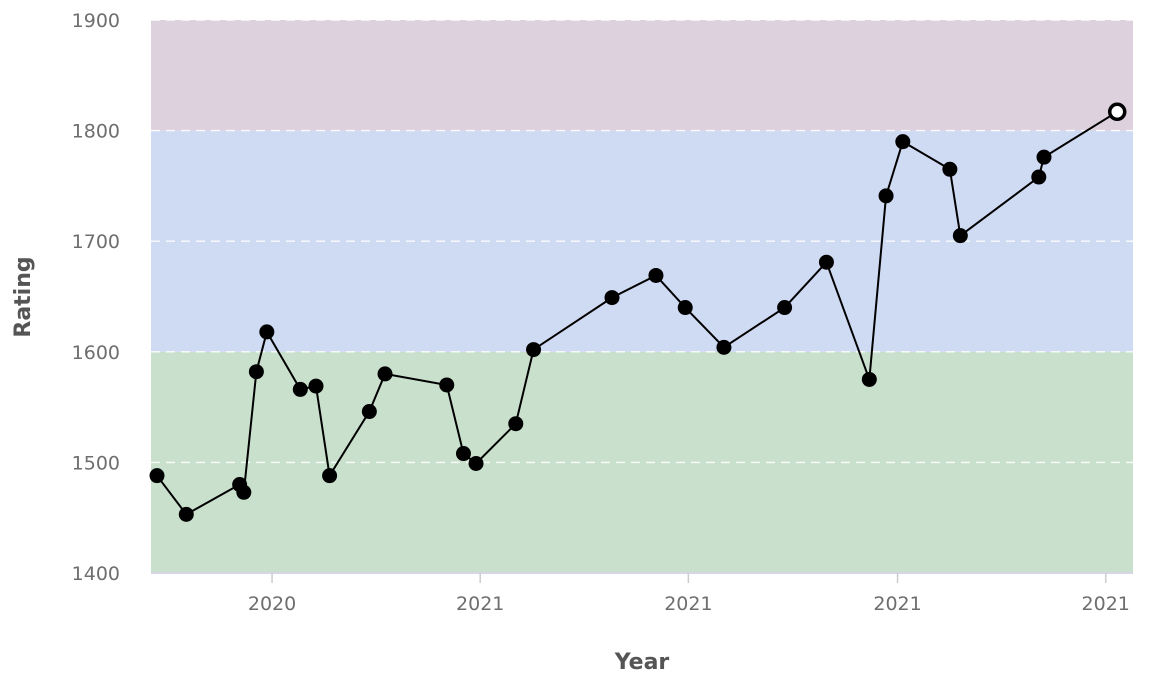 This screenshot has width=1158, height=685. What do you see at coordinates (96, 463) in the screenshot?
I see `y-tick-label: 1500` at bounding box center [96, 463].